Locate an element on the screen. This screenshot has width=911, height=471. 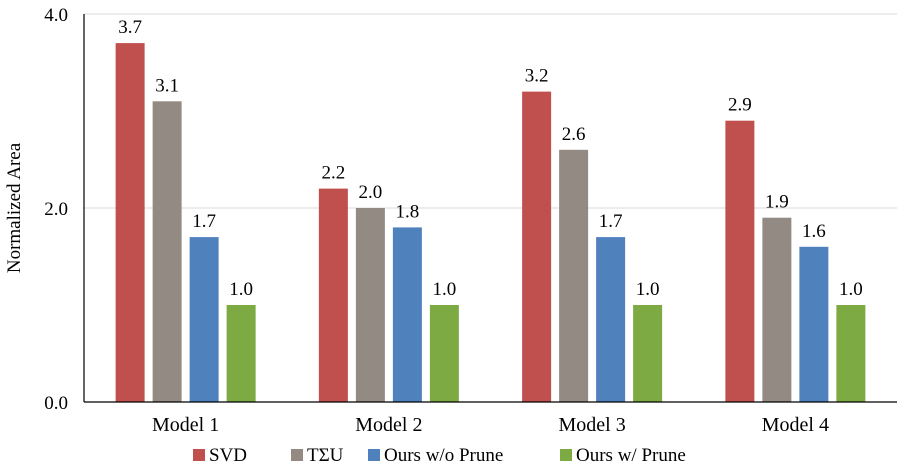
data-label: 1.6 is located at coordinates (814, 231).